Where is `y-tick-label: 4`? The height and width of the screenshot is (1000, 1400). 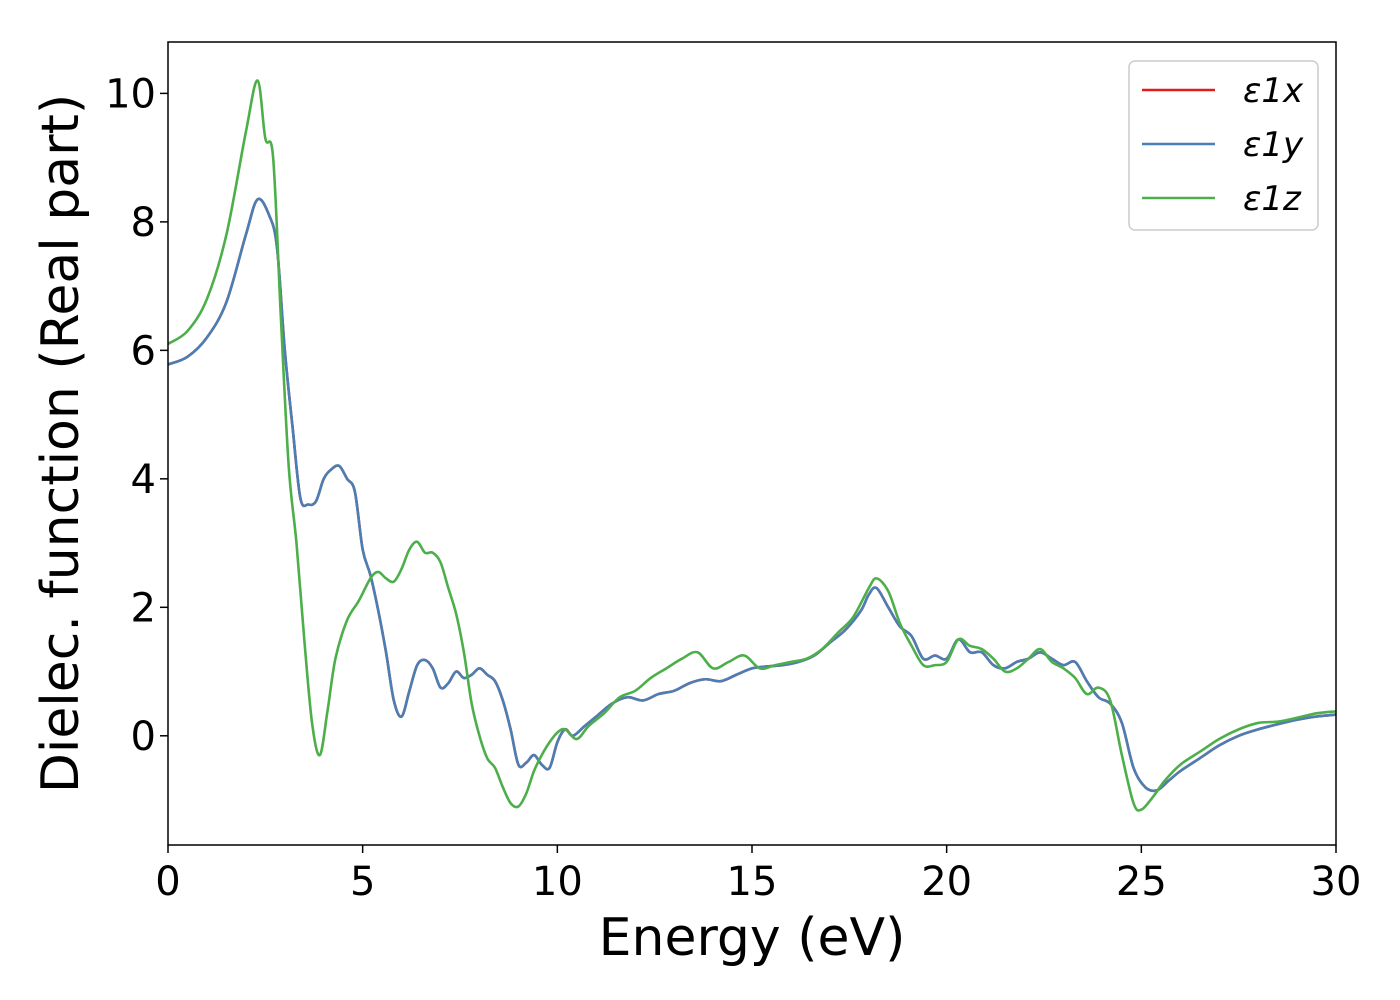 y-tick-label: 4 is located at coordinates (143, 480).